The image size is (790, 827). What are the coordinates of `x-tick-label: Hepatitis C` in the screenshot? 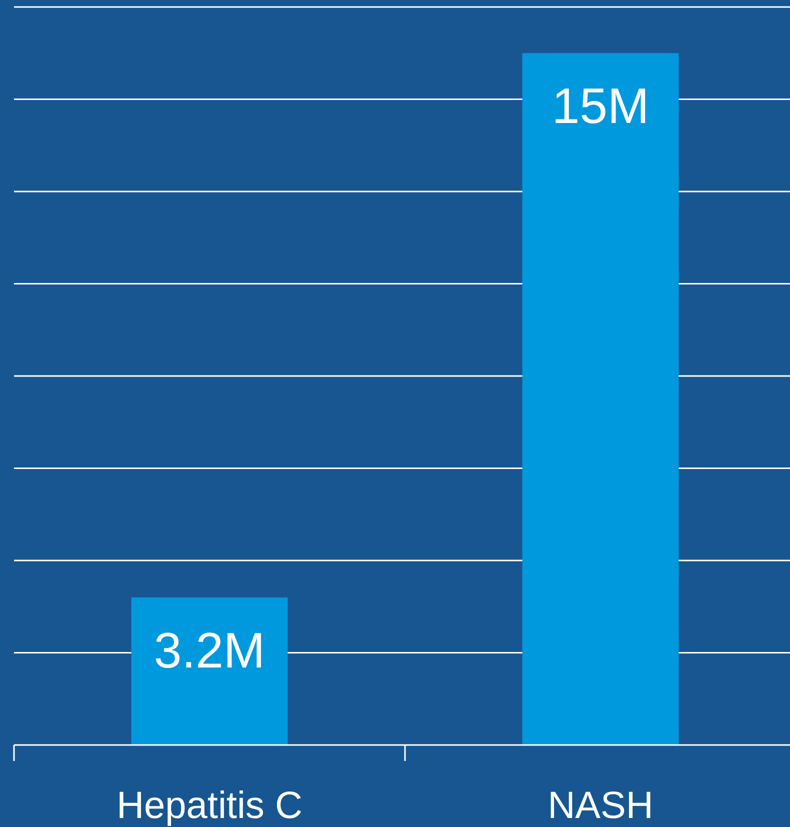 It's located at (209, 806).